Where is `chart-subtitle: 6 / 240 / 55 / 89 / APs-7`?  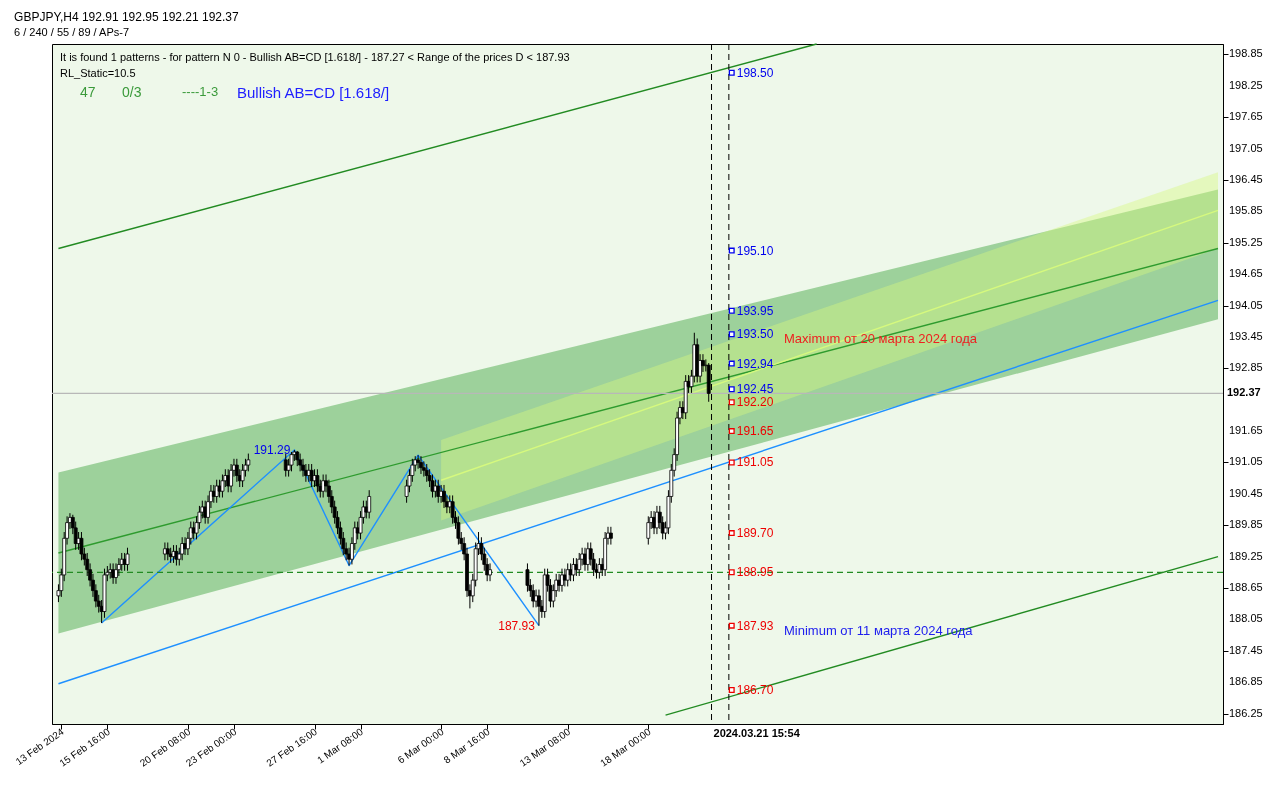
chart-subtitle: 6 / 240 / 55 / 89 / APs-7 is located at coordinates (72, 32).